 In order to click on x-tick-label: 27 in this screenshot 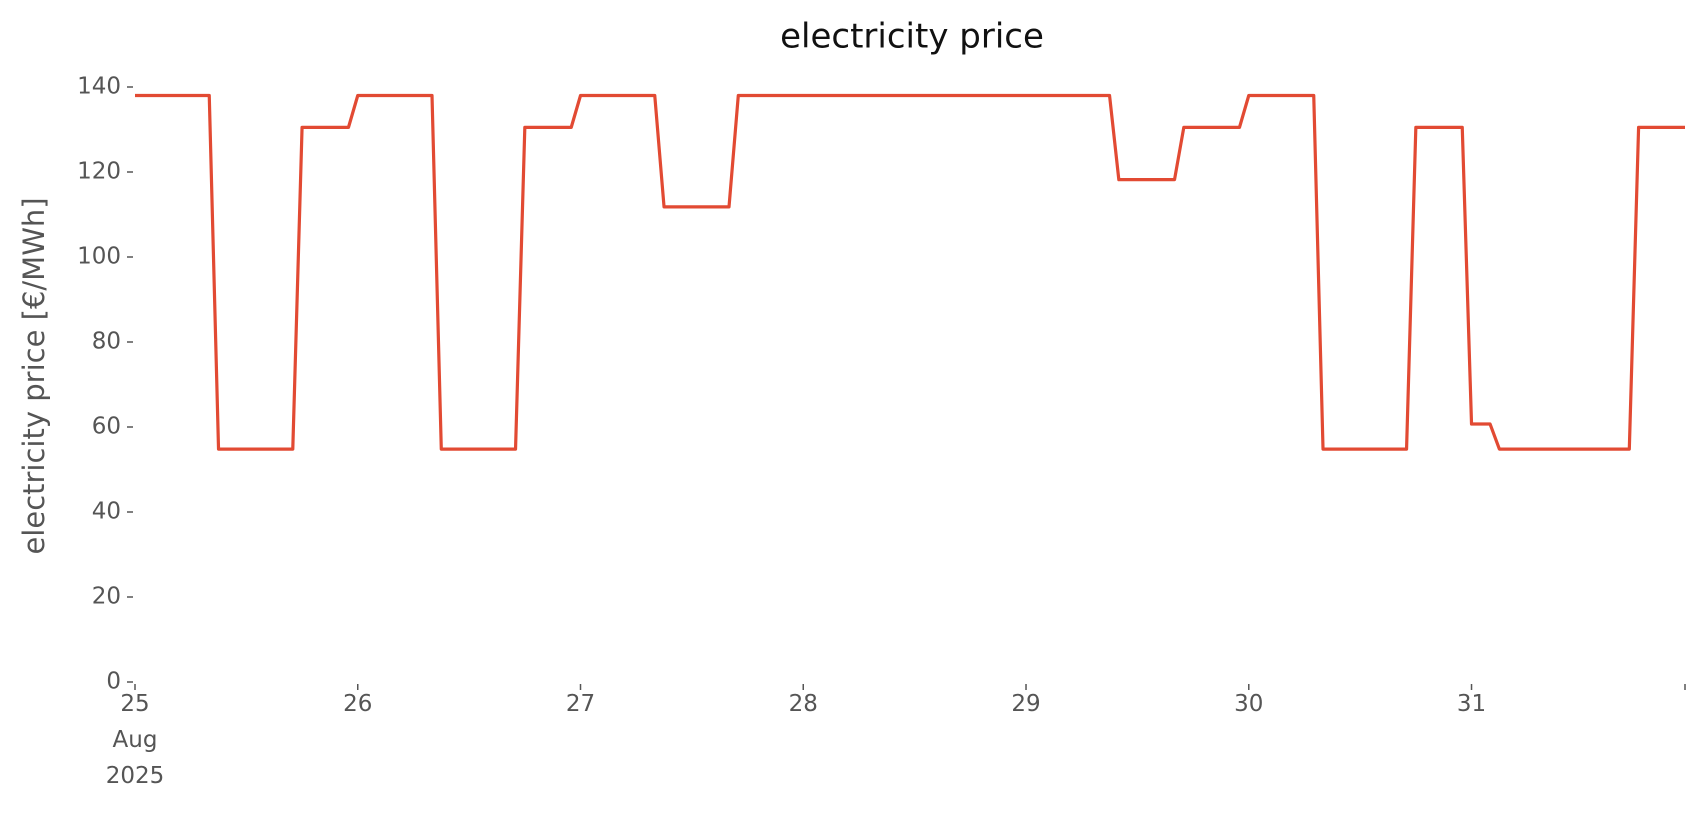, I will do `click(580, 704)`.